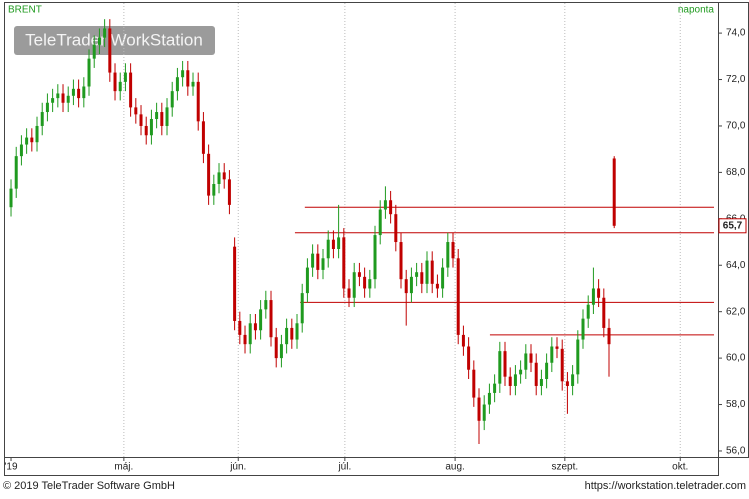  Describe the element at coordinates (736, 172) in the screenshot. I see `y-tick-label: 68,0` at that location.